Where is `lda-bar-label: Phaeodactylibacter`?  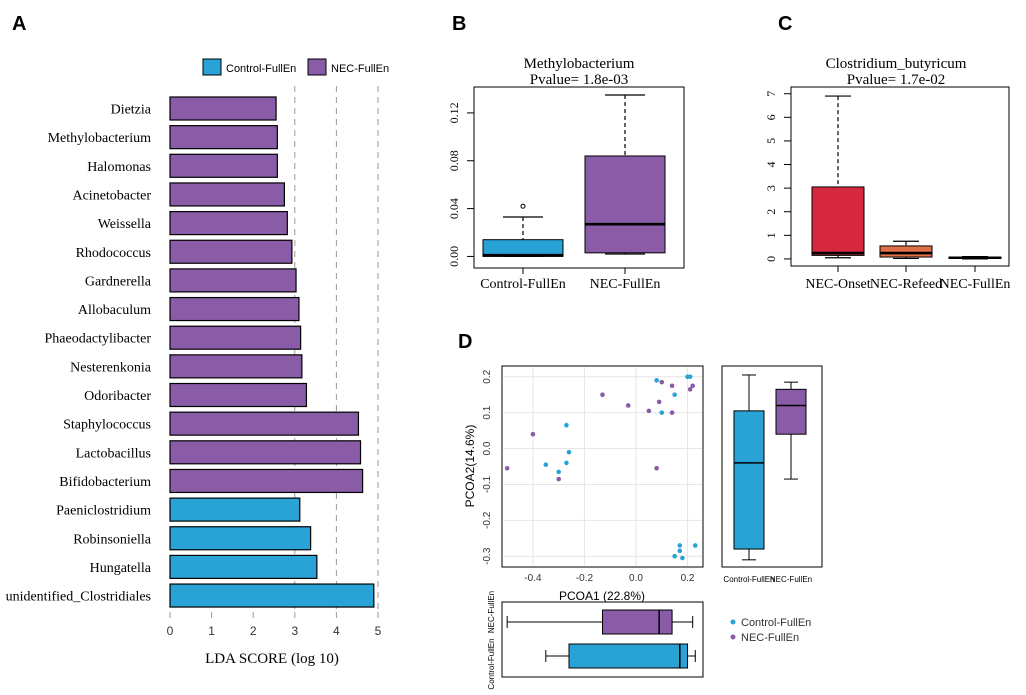
lda-bar-label: Phaeodactylibacter is located at coordinates (97, 339).